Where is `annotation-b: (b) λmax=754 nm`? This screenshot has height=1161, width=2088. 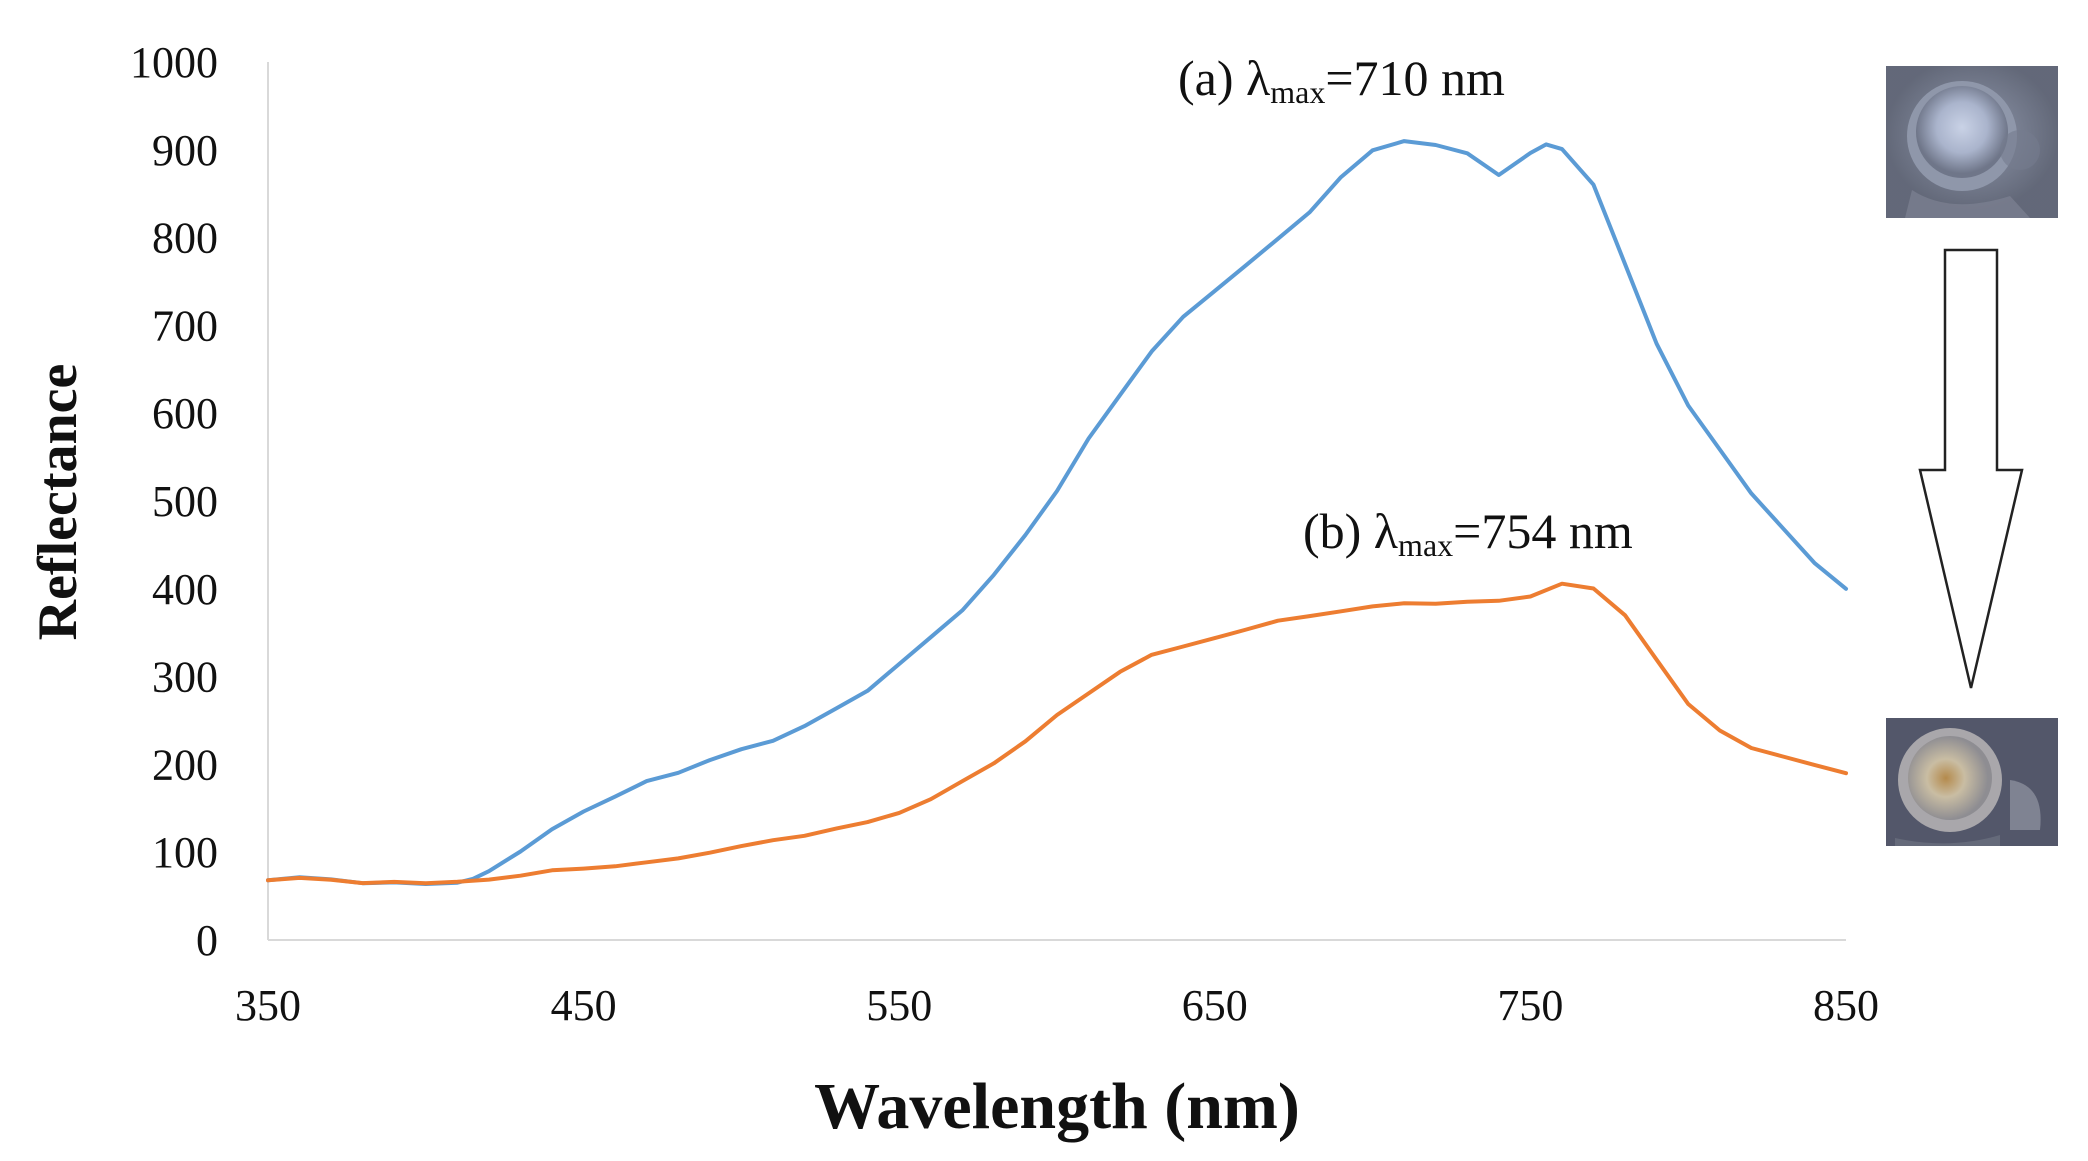
annotation-b: (b) λmax=754 nm is located at coordinates (1468, 533).